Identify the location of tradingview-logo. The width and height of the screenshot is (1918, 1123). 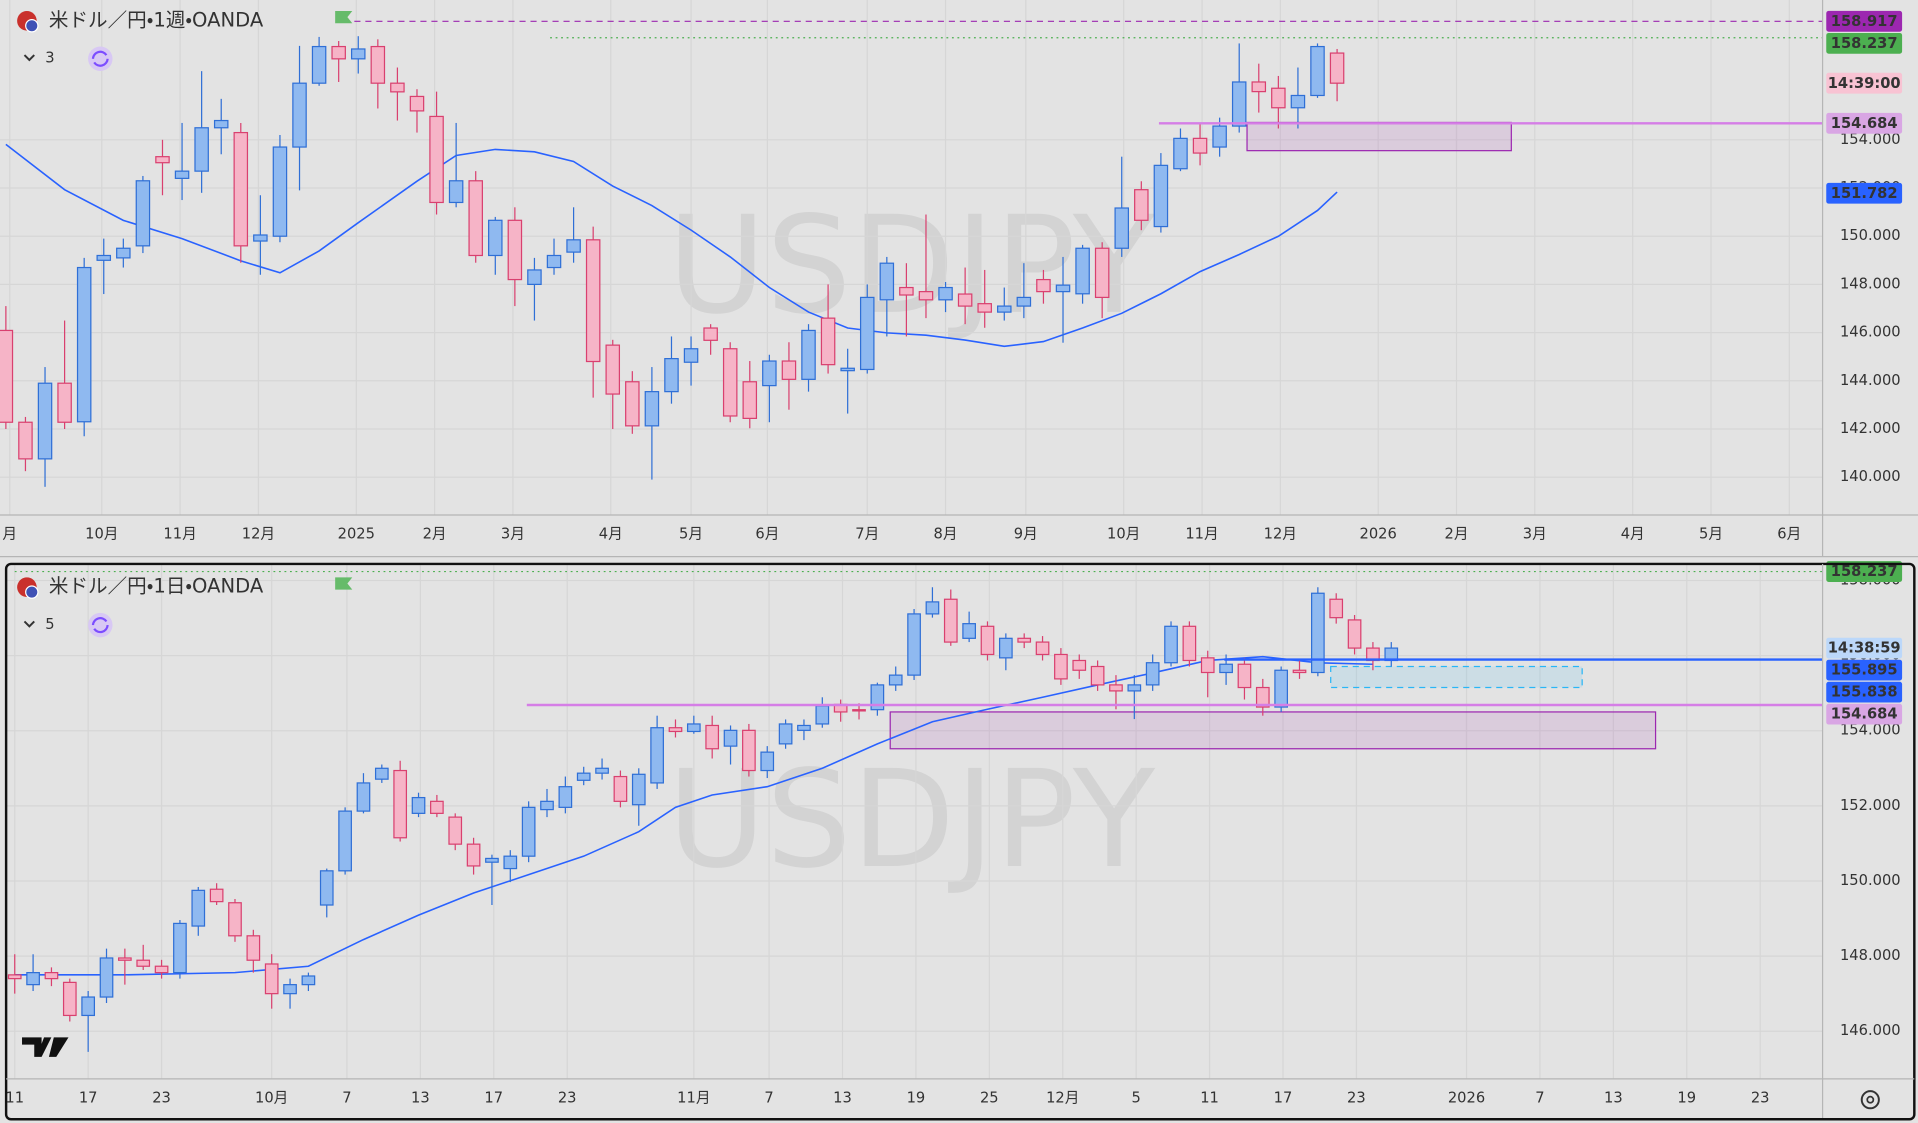
(45, 1047).